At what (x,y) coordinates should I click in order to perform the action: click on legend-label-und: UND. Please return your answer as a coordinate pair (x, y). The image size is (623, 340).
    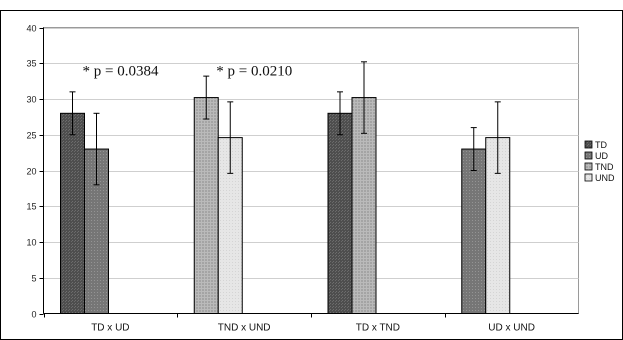
    Looking at the image, I should click on (605, 178).